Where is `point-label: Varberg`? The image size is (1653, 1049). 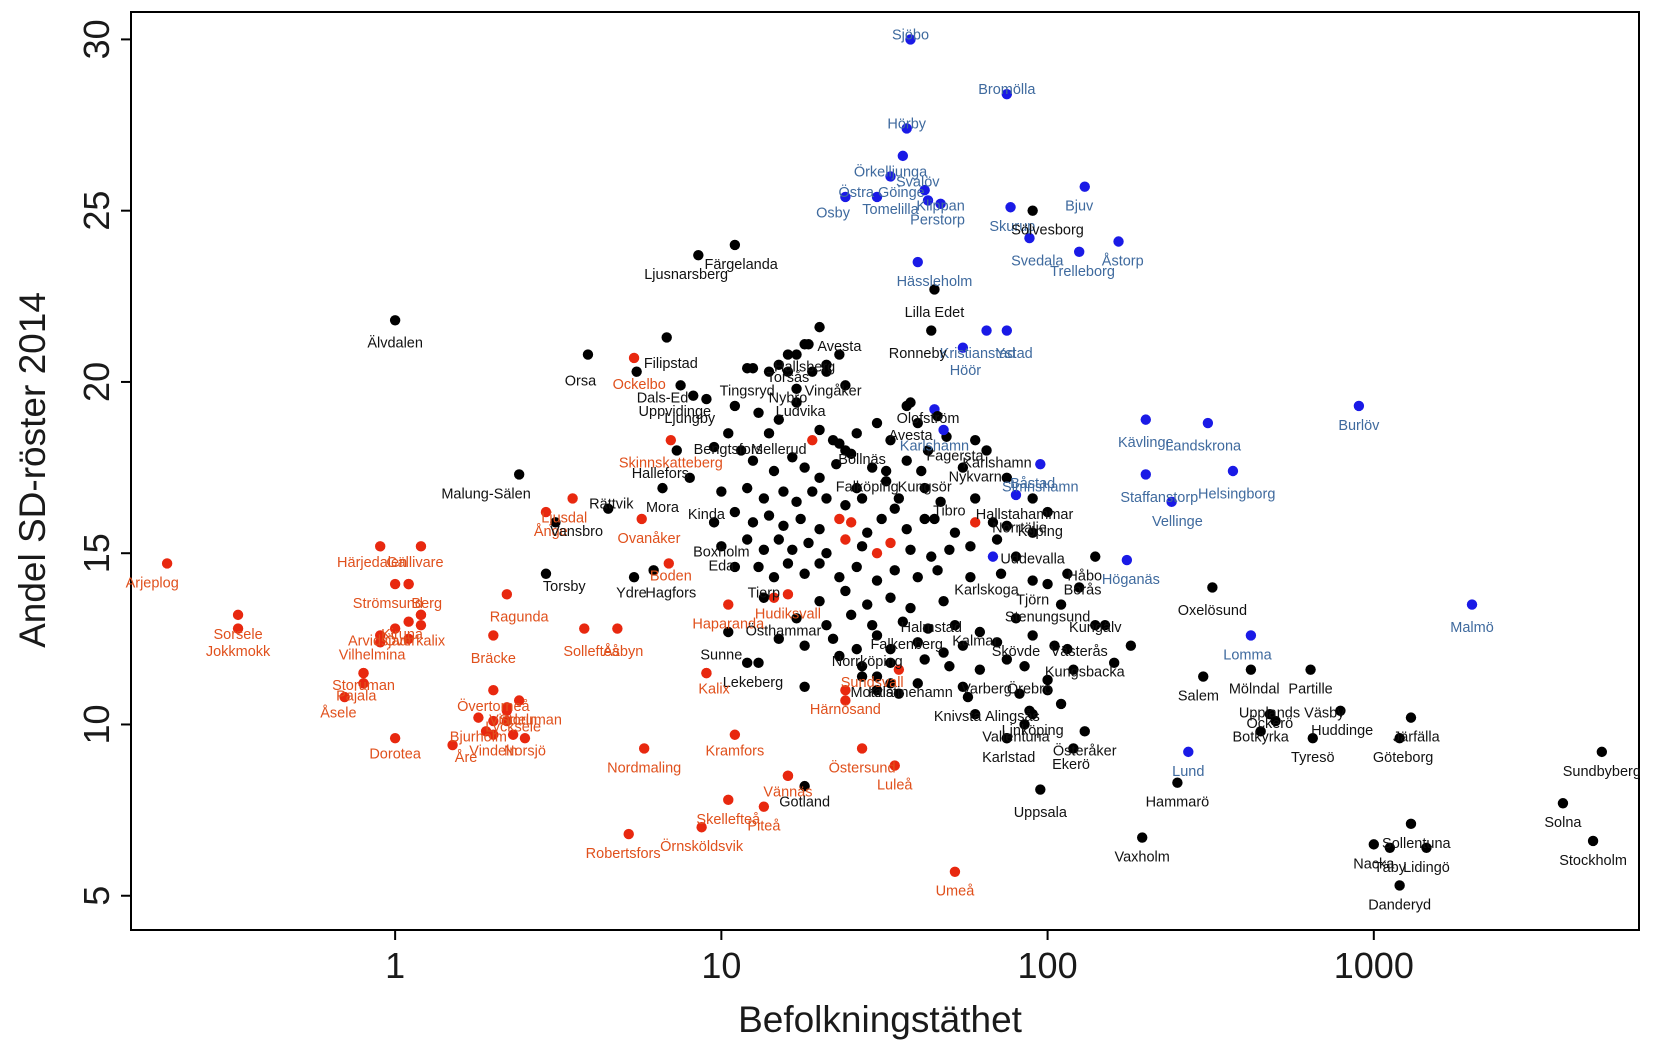 point-label: Varberg is located at coordinates (986, 690).